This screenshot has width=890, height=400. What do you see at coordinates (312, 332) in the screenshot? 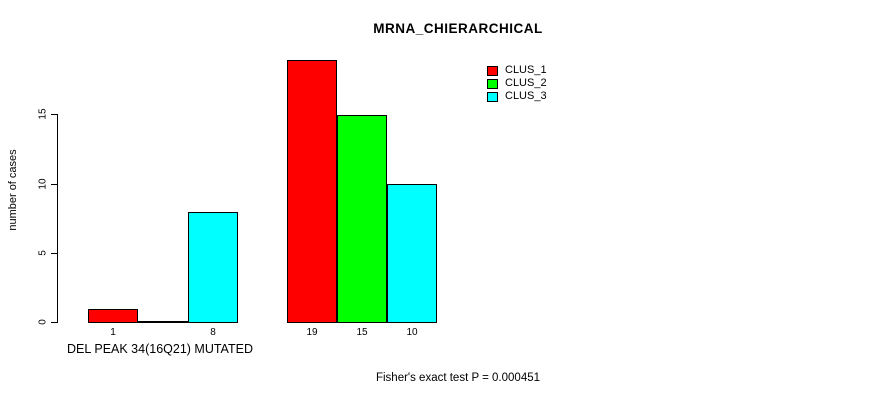
I see `bar-value-label-group-2-clus_1: 19` at bounding box center [312, 332].